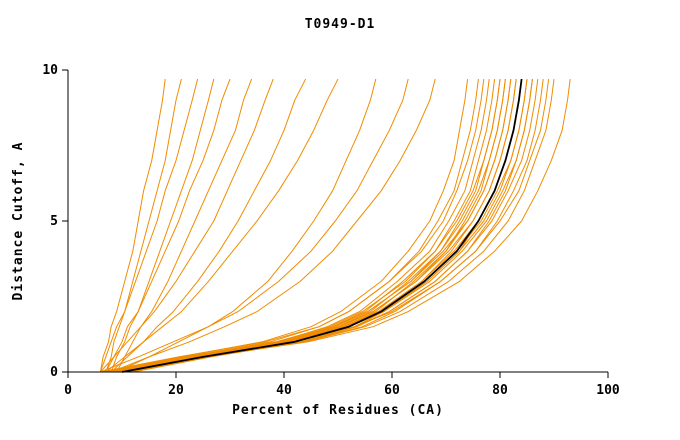  I want to click on chart-title: T0949-D1, so click(340, 24).